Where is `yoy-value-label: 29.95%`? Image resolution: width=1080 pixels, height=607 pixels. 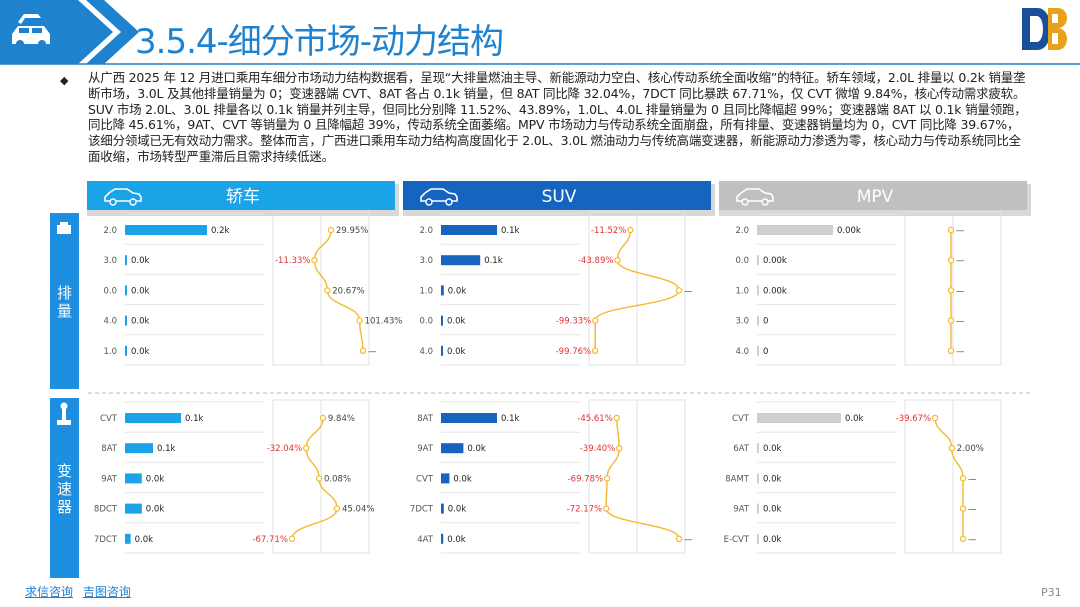
yoy-value-label: 29.95% is located at coordinates (352, 231).